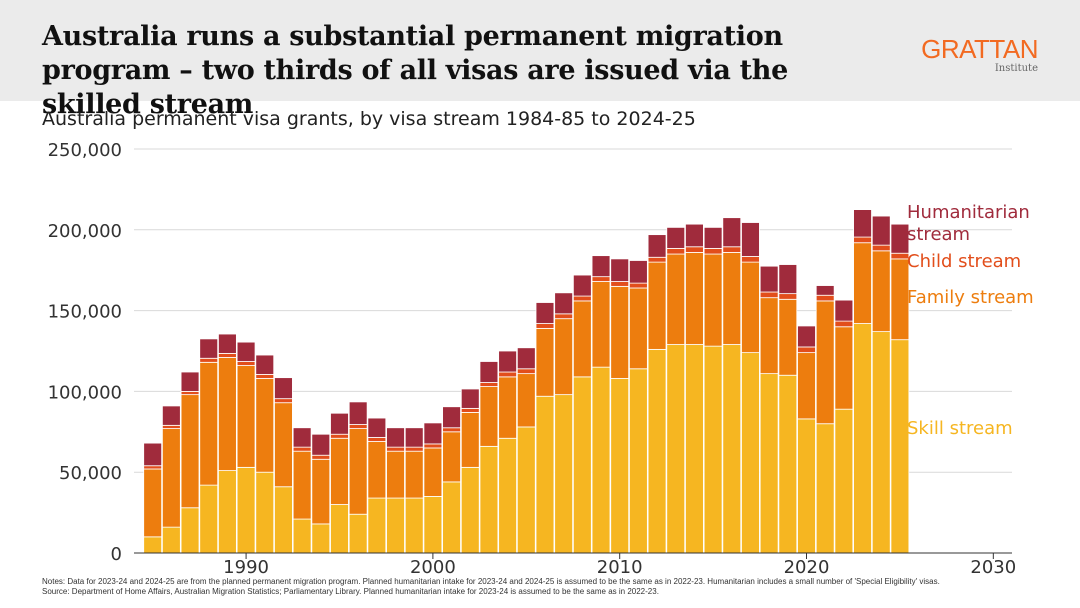 The height and width of the screenshot is (608, 1080). What do you see at coordinates (1016, 68) in the screenshot?
I see `logo-subtext: Institute` at bounding box center [1016, 68].